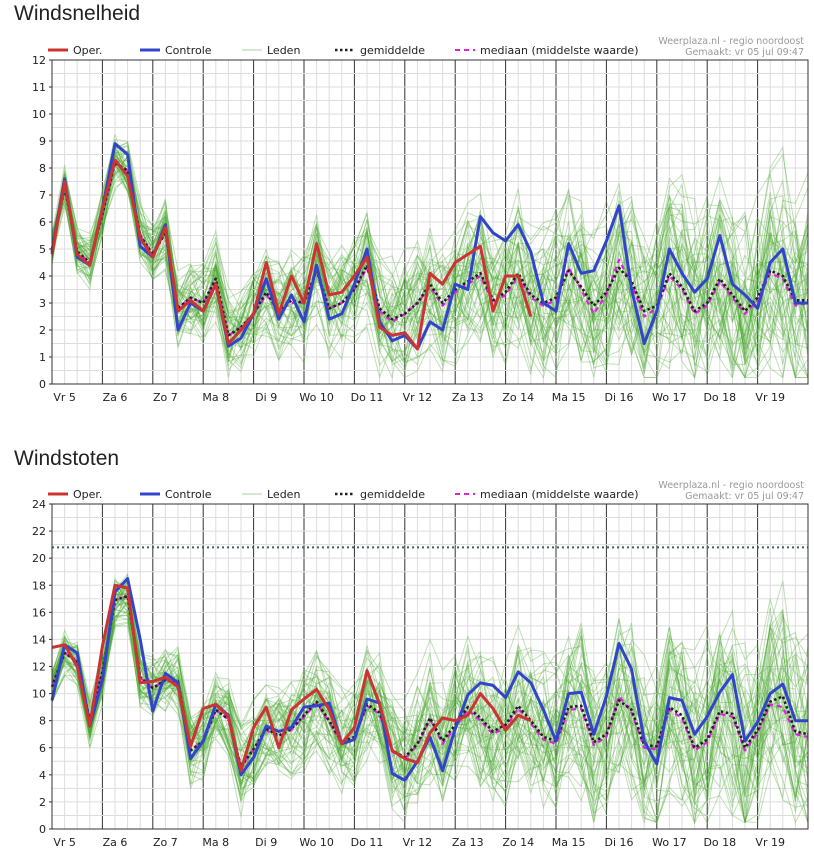 The height and width of the screenshot is (865, 814). I want to click on gust-y-tick-label: 16, so click(39, 612).